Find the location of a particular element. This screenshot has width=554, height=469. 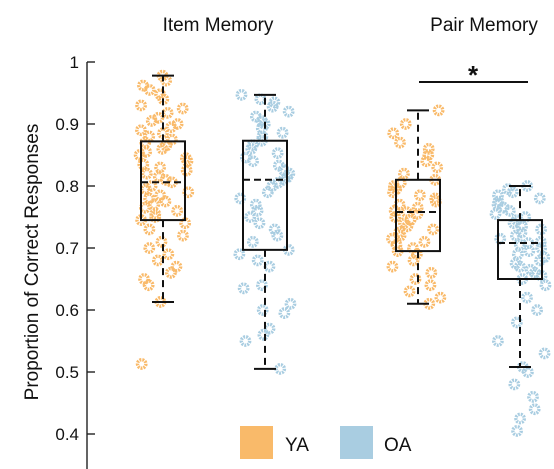

y-axis-label: Proportion of Correct Responses is located at coordinates (32, 262).